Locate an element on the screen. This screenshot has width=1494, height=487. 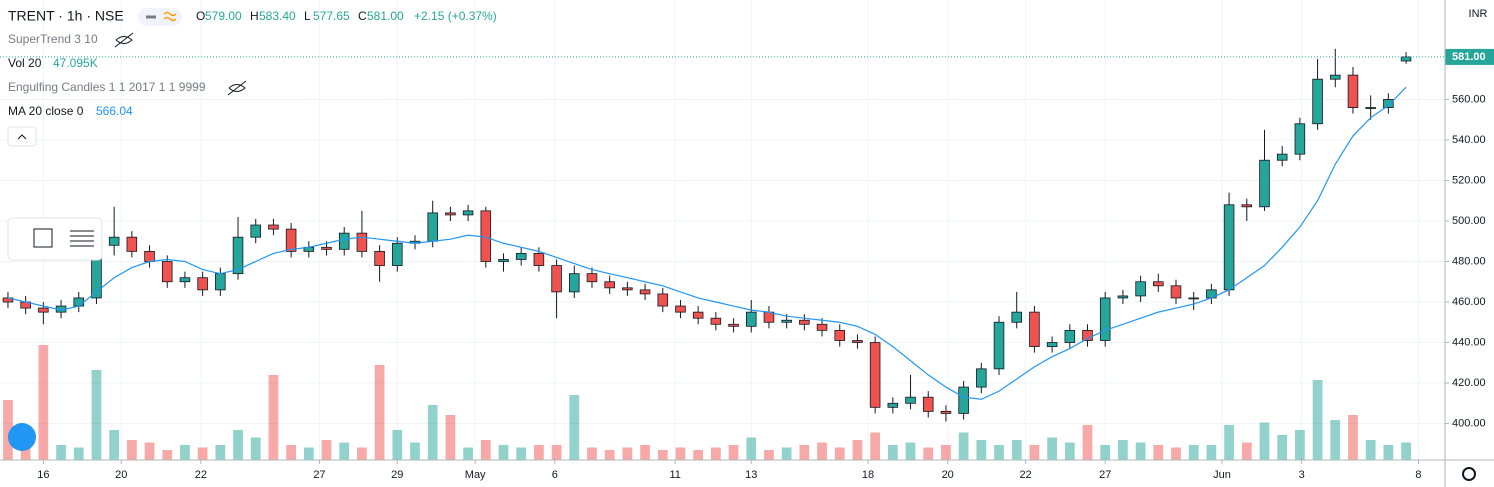
y-tick-label: 500.00 is located at coordinates (1469, 221).